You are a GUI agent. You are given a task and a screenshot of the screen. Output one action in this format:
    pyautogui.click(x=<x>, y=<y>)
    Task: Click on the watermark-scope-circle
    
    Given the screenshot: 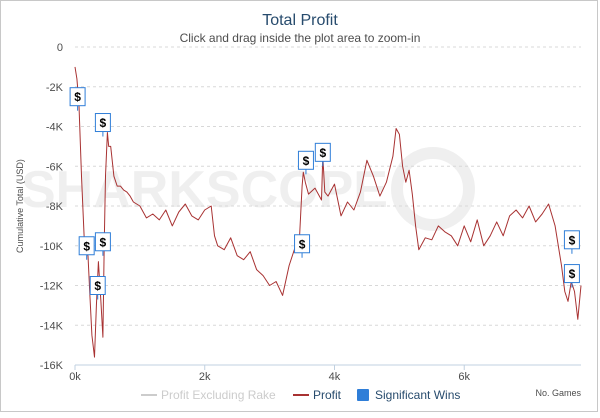 What is the action you would take?
    pyautogui.click(x=433, y=189)
    